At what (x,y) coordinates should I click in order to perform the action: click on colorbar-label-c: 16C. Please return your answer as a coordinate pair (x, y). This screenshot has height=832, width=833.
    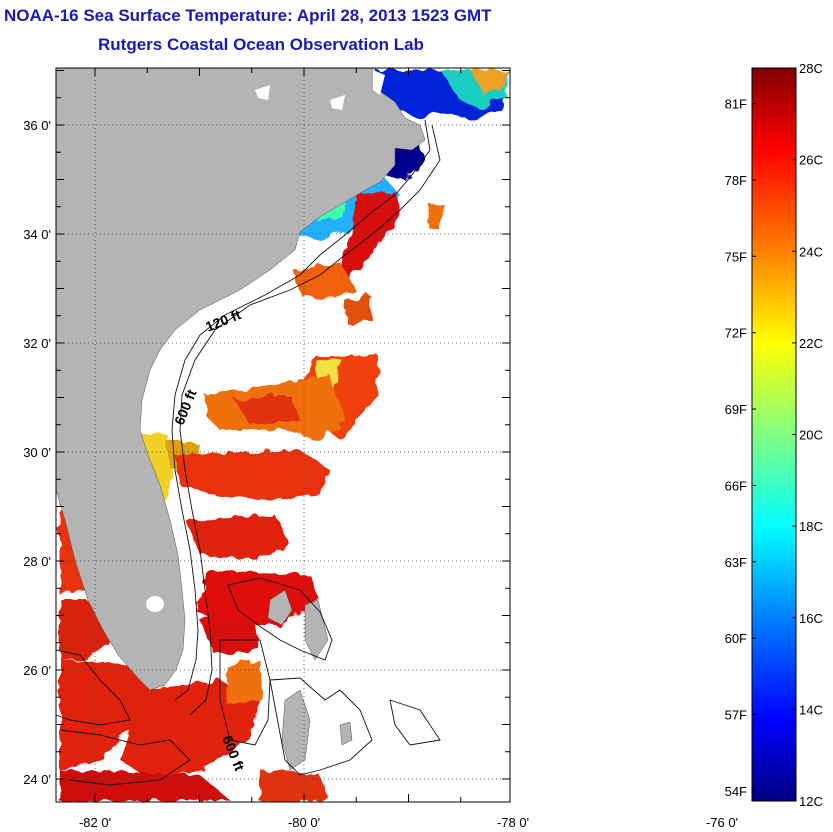
    Looking at the image, I should click on (811, 618).